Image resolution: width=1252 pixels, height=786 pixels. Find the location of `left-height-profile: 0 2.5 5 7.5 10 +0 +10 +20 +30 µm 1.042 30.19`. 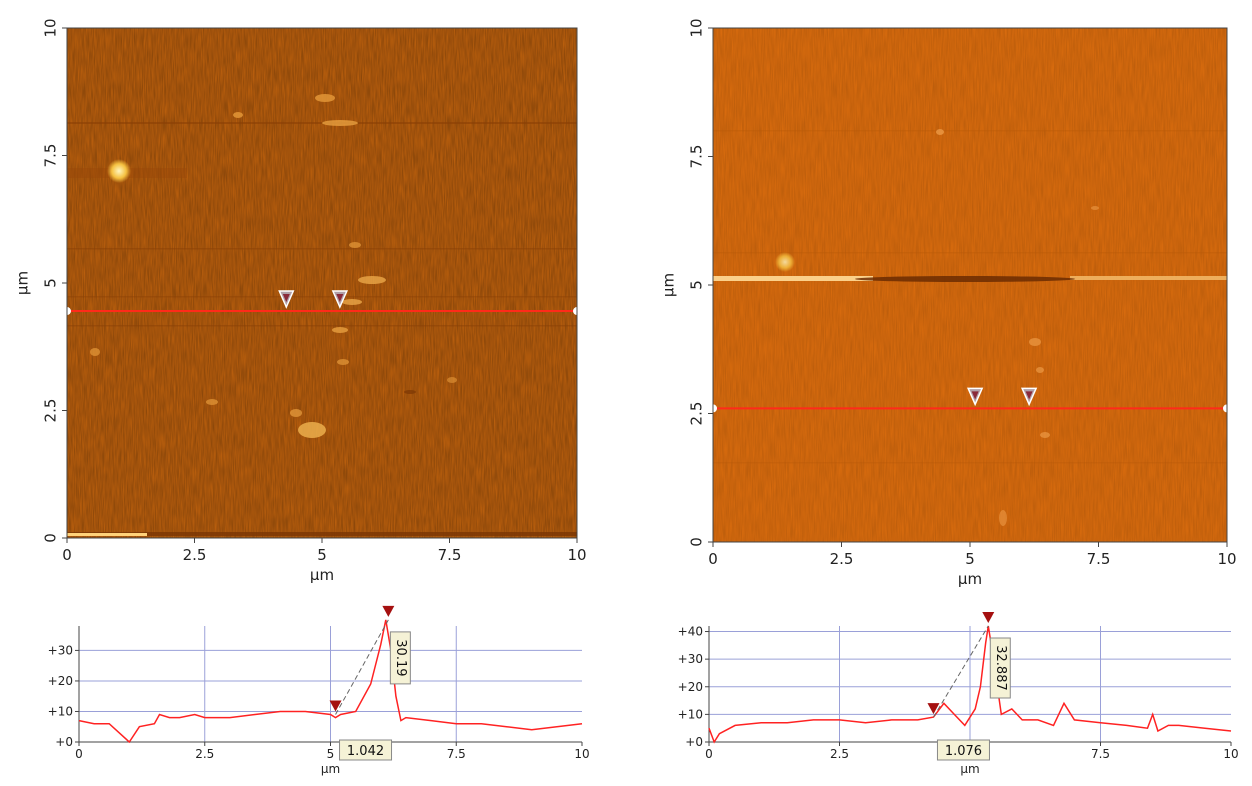

left-height-profile: 0 2.5 5 7.5 10 +0 +10 +20 +30 µm 1.042 30.19 is located at coordinates (319, 690).